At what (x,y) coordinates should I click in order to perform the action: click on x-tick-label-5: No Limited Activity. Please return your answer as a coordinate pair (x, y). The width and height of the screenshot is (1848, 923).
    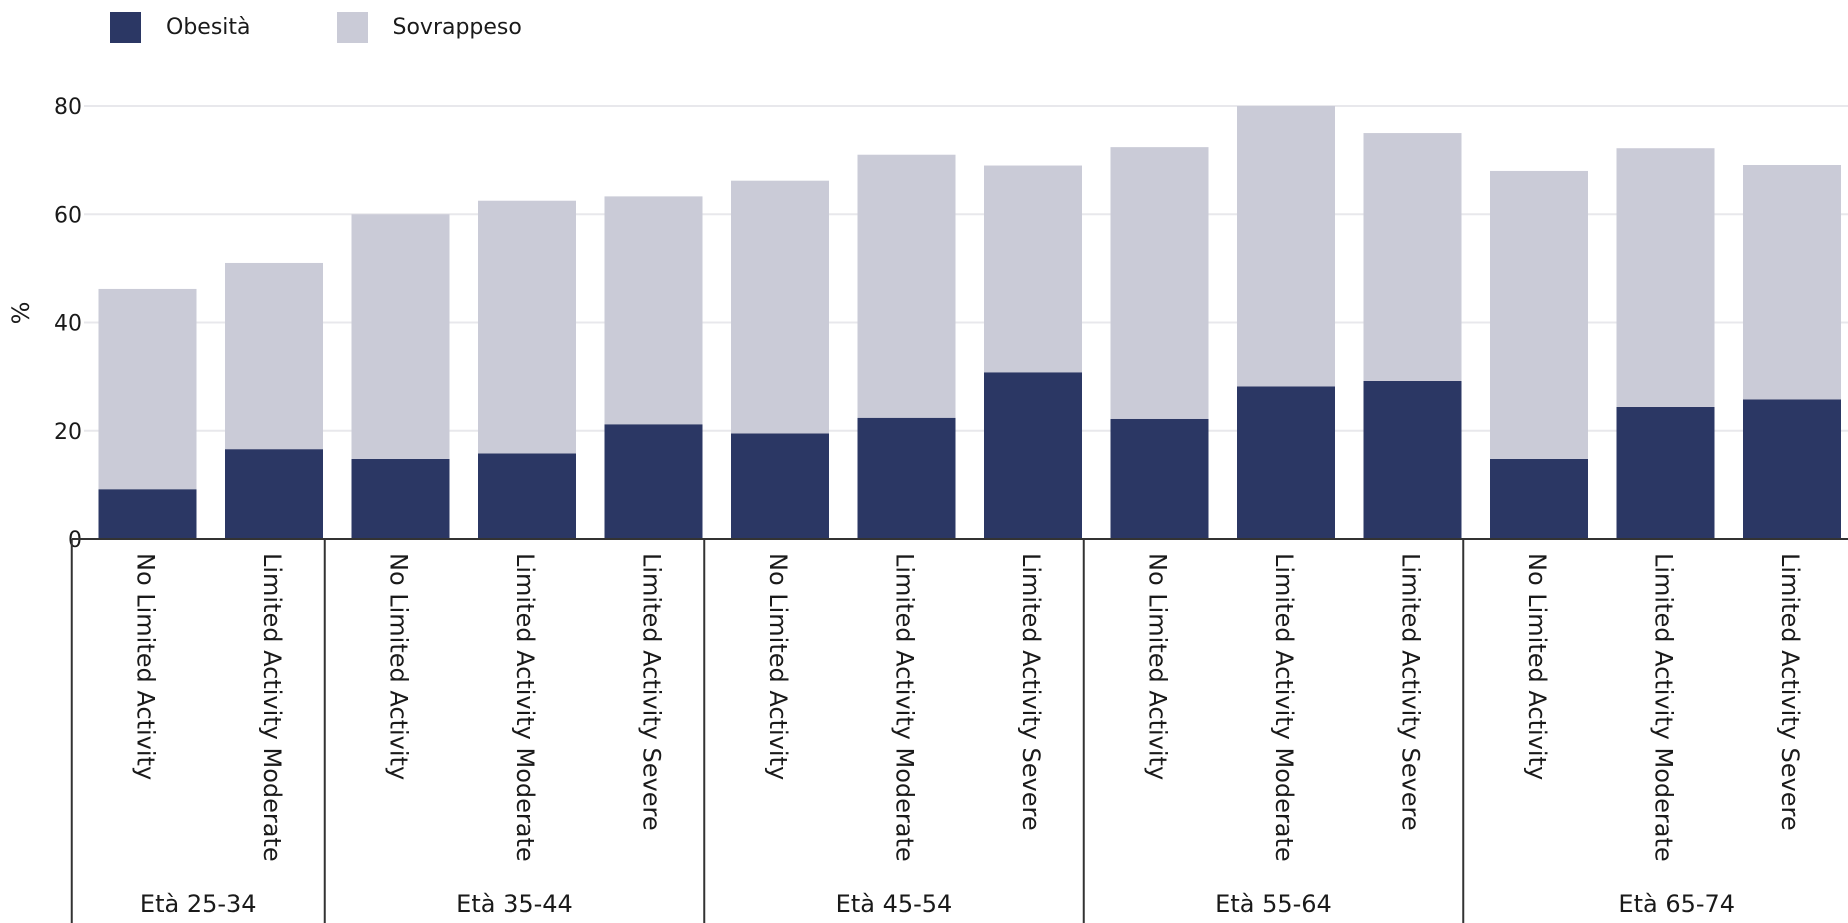
    Looking at the image, I should click on (778, 666).